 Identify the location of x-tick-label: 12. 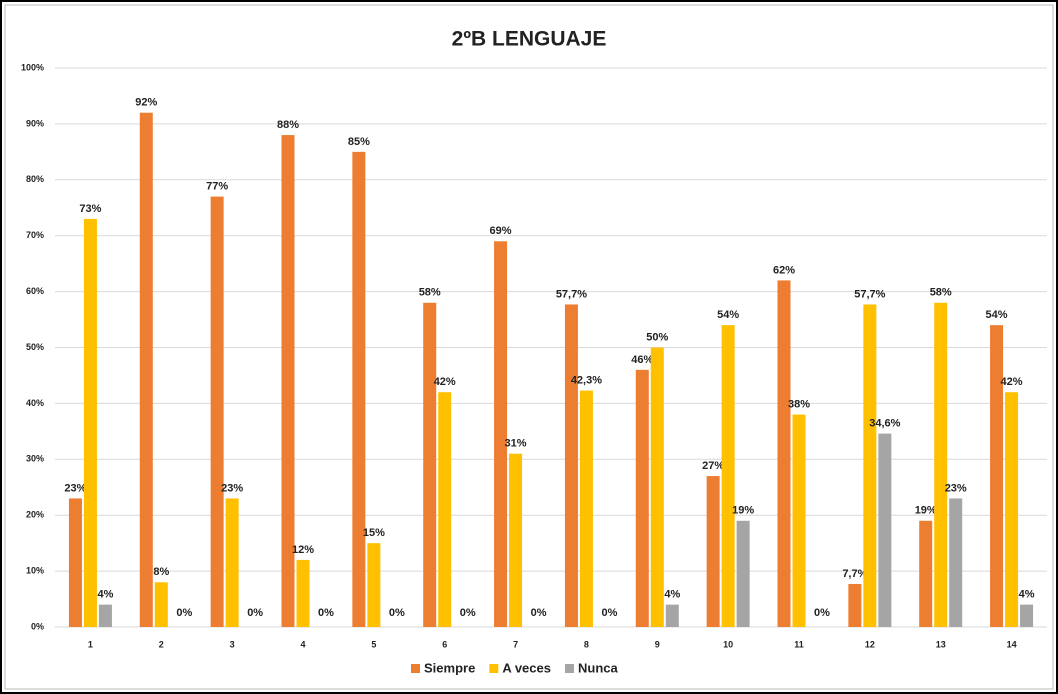
(870, 644).